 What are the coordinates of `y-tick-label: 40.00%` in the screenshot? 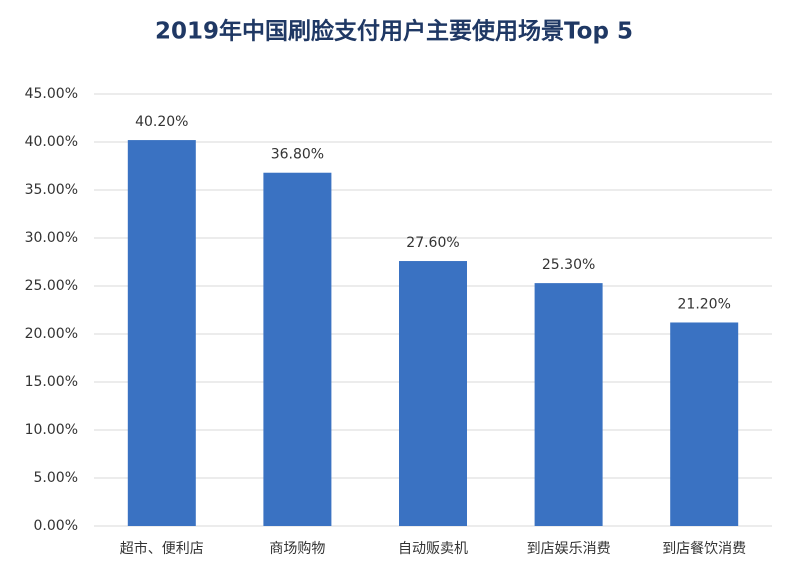 It's located at (51, 142).